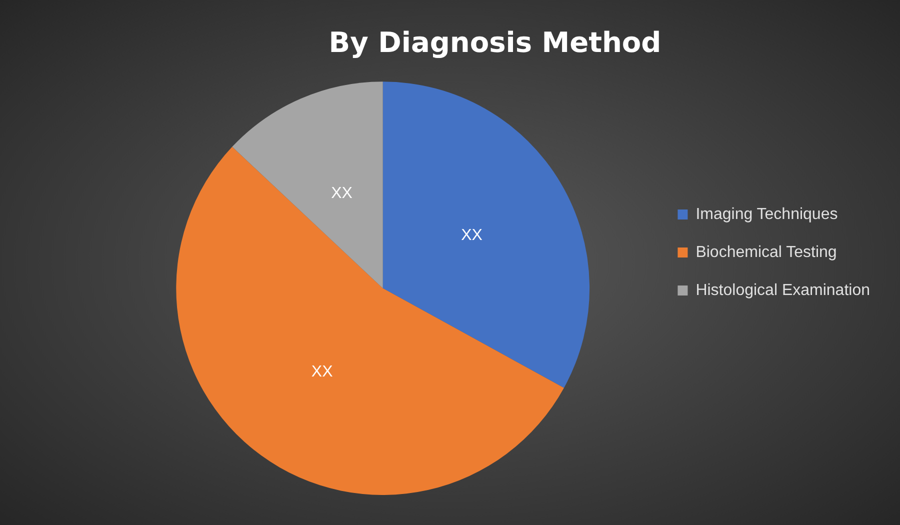 This screenshot has width=900, height=525. What do you see at coordinates (766, 252) in the screenshot?
I see `legend-label: Biochemical Testing` at bounding box center [766, 252].